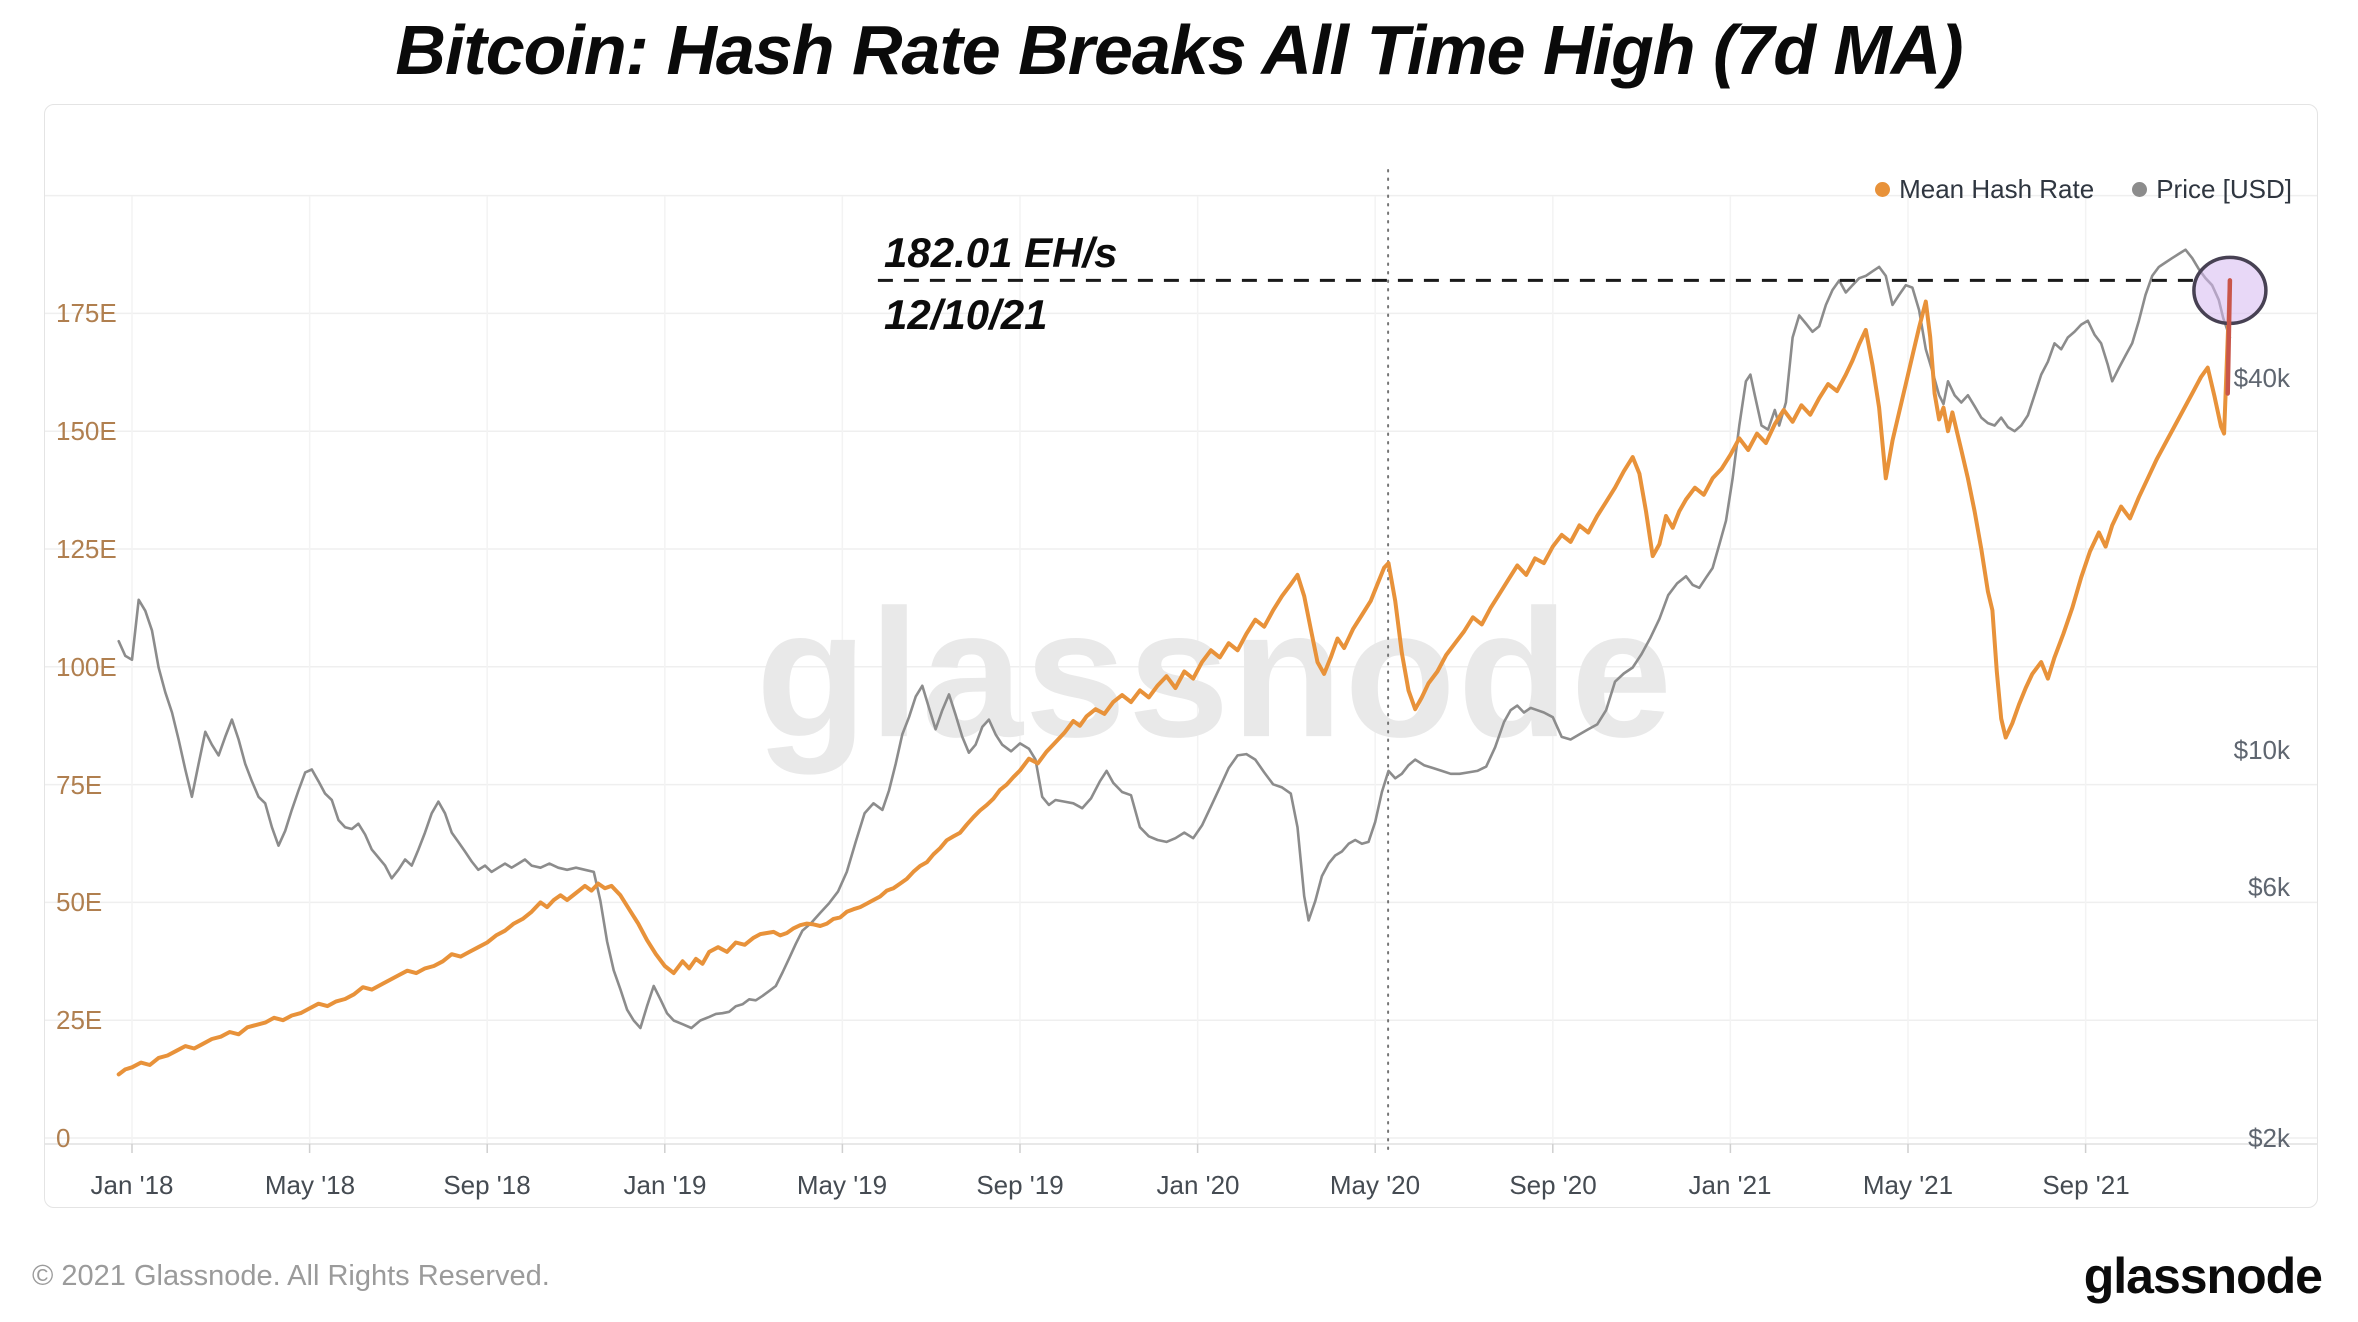  Describe the element at coordinates (966, 314) in the screenshot. I see `annotation-date: 12/10/21` at that location.